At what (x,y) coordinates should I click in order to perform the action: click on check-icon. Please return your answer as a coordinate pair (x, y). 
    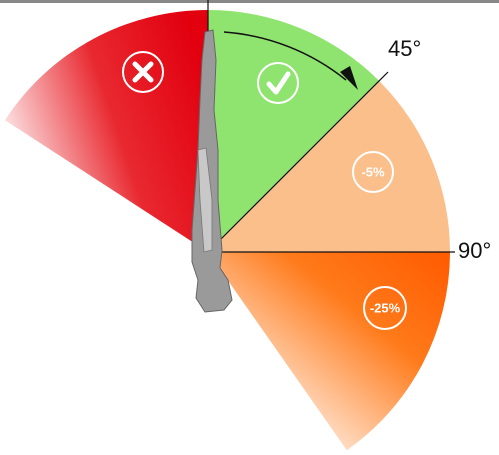
    Looking at the image, I should click on (278, 83).